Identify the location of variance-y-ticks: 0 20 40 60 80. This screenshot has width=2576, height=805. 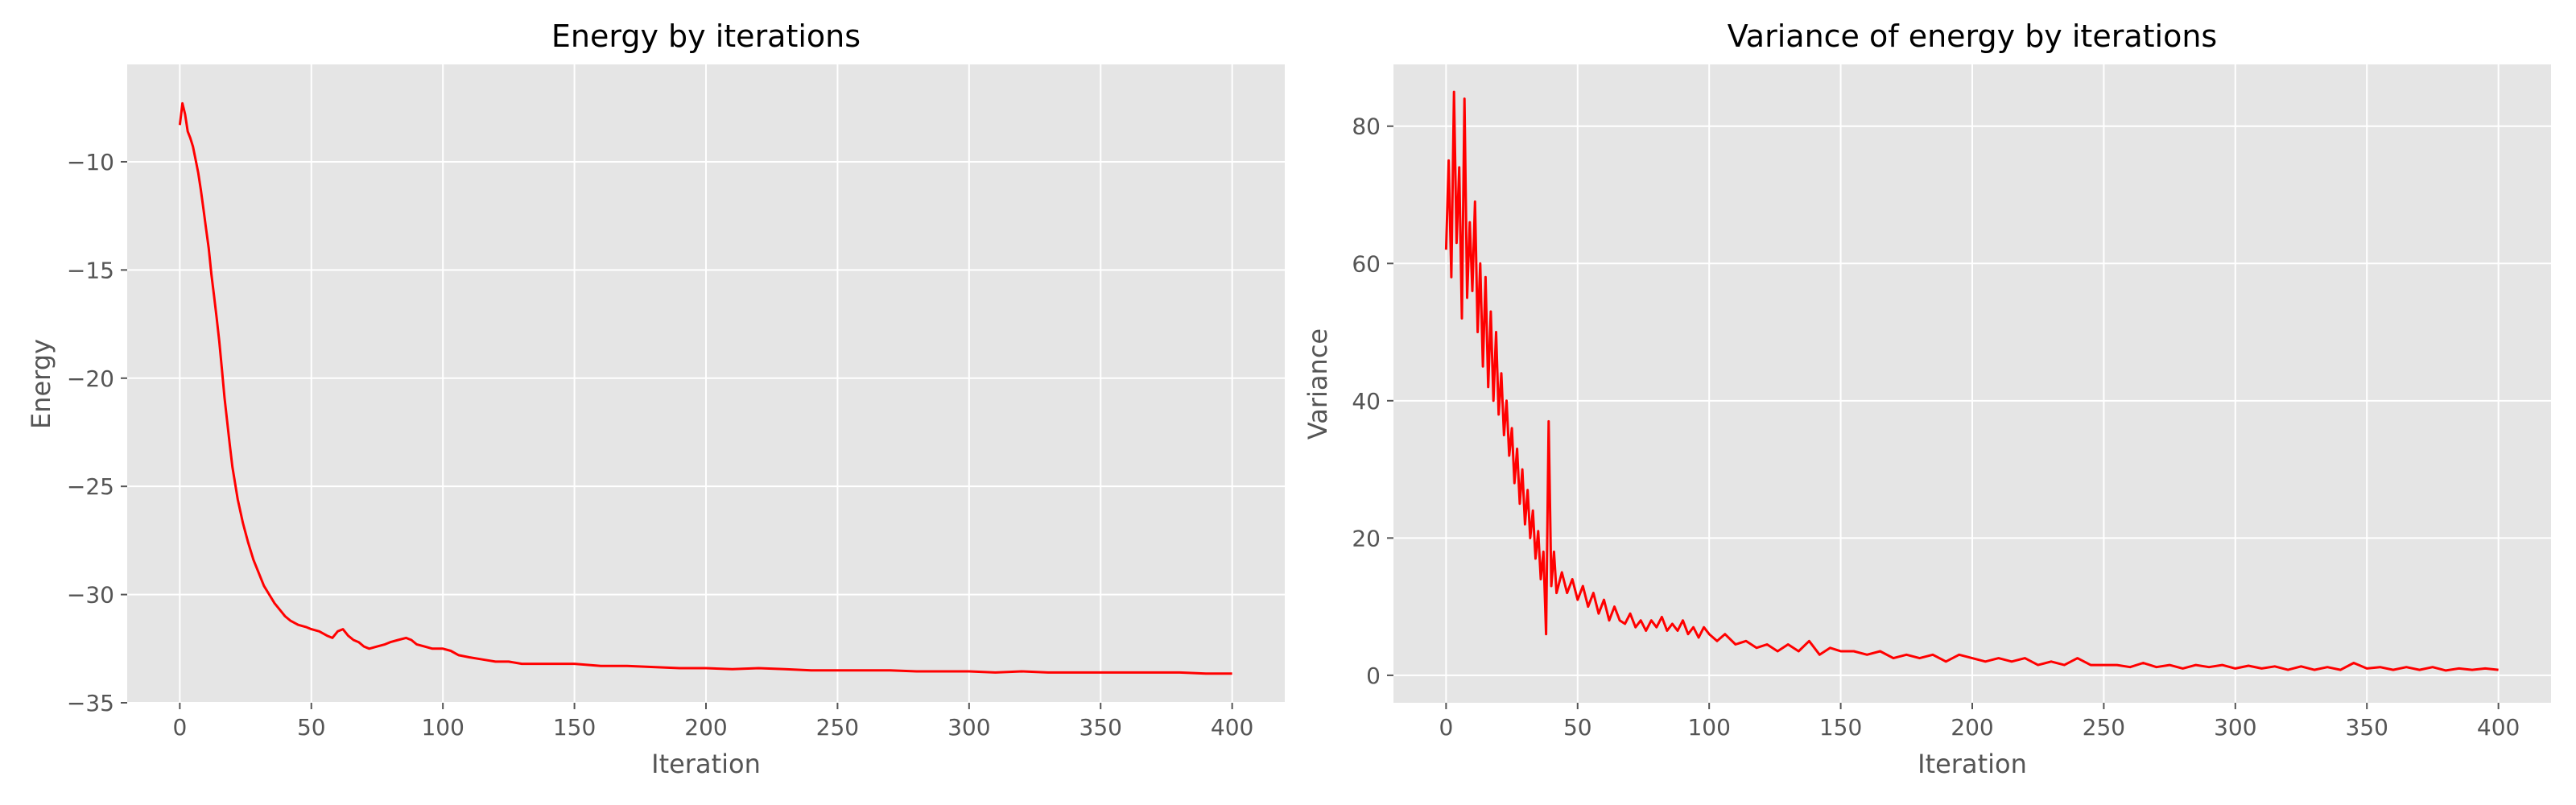
(1372, 401).